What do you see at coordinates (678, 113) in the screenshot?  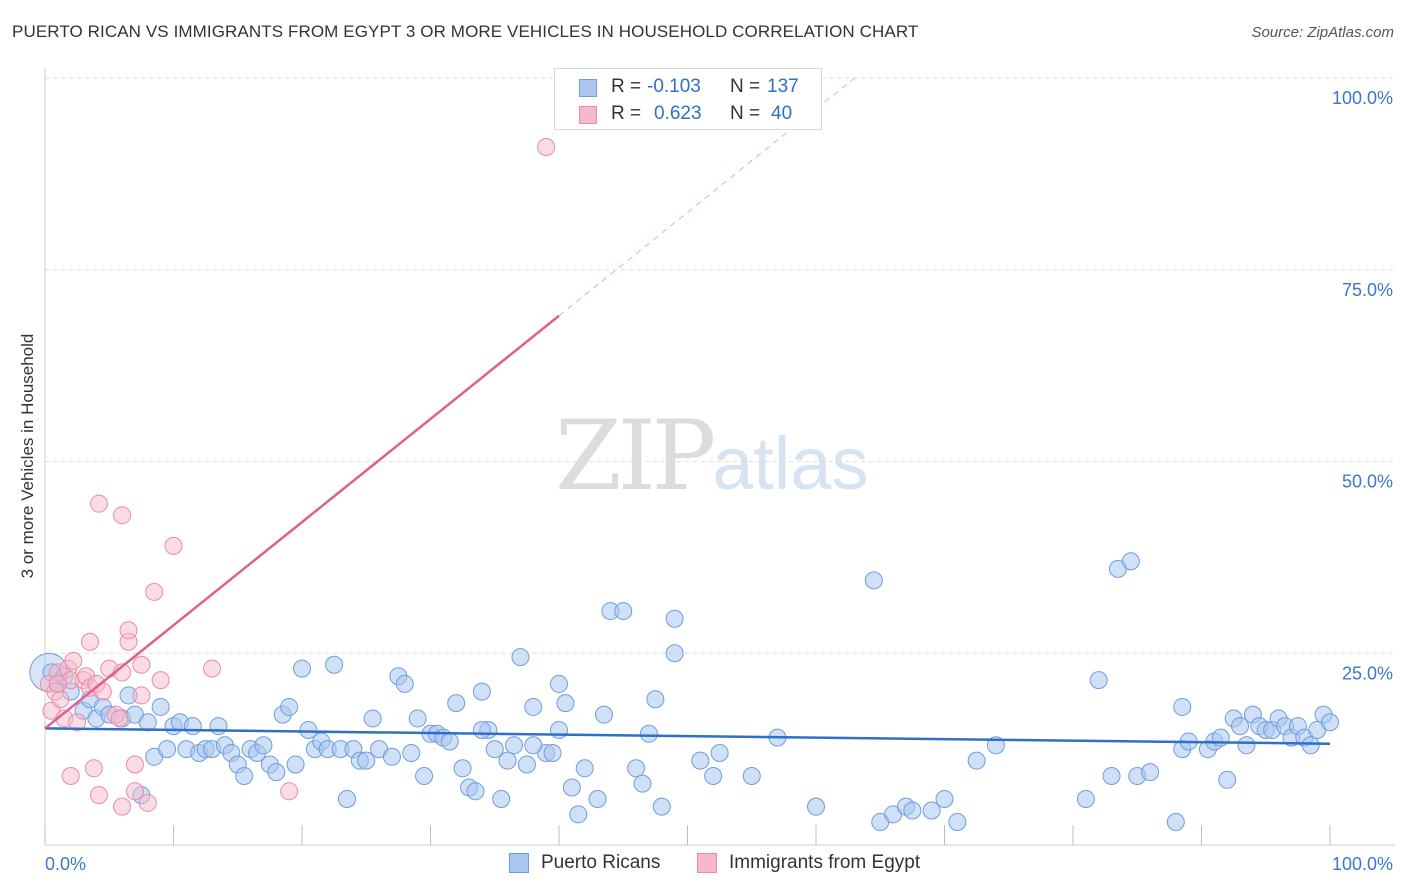 I see `legend-r-value: 0.623` at bounding box center [678, 113].